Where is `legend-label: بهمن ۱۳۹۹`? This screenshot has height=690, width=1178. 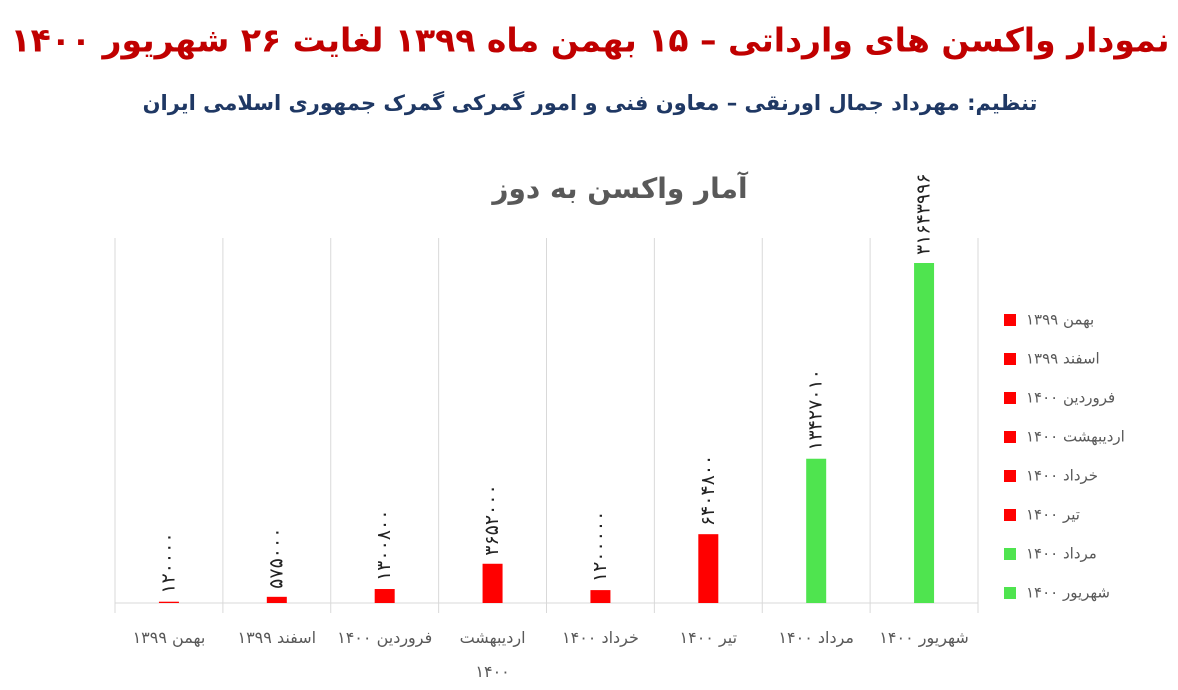 legend-label: بهمن ۱۳۹۹ is located at coordinates (1060, 320).